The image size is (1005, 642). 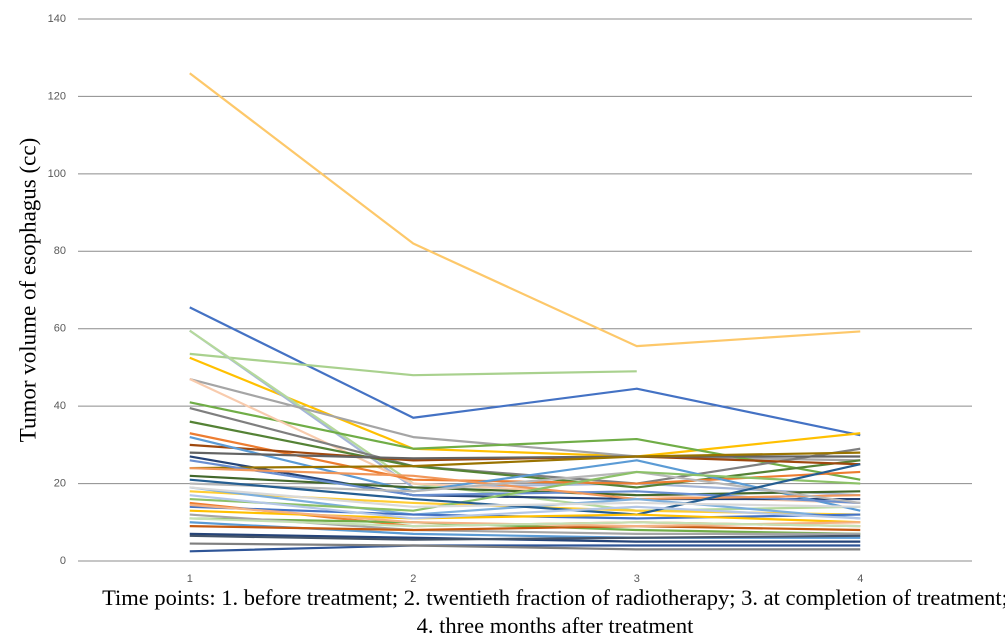 What do you see at coordinates (60, 251) in the screenshot?
I see `y-tick-label: 80` at bounding box center [60, 251].